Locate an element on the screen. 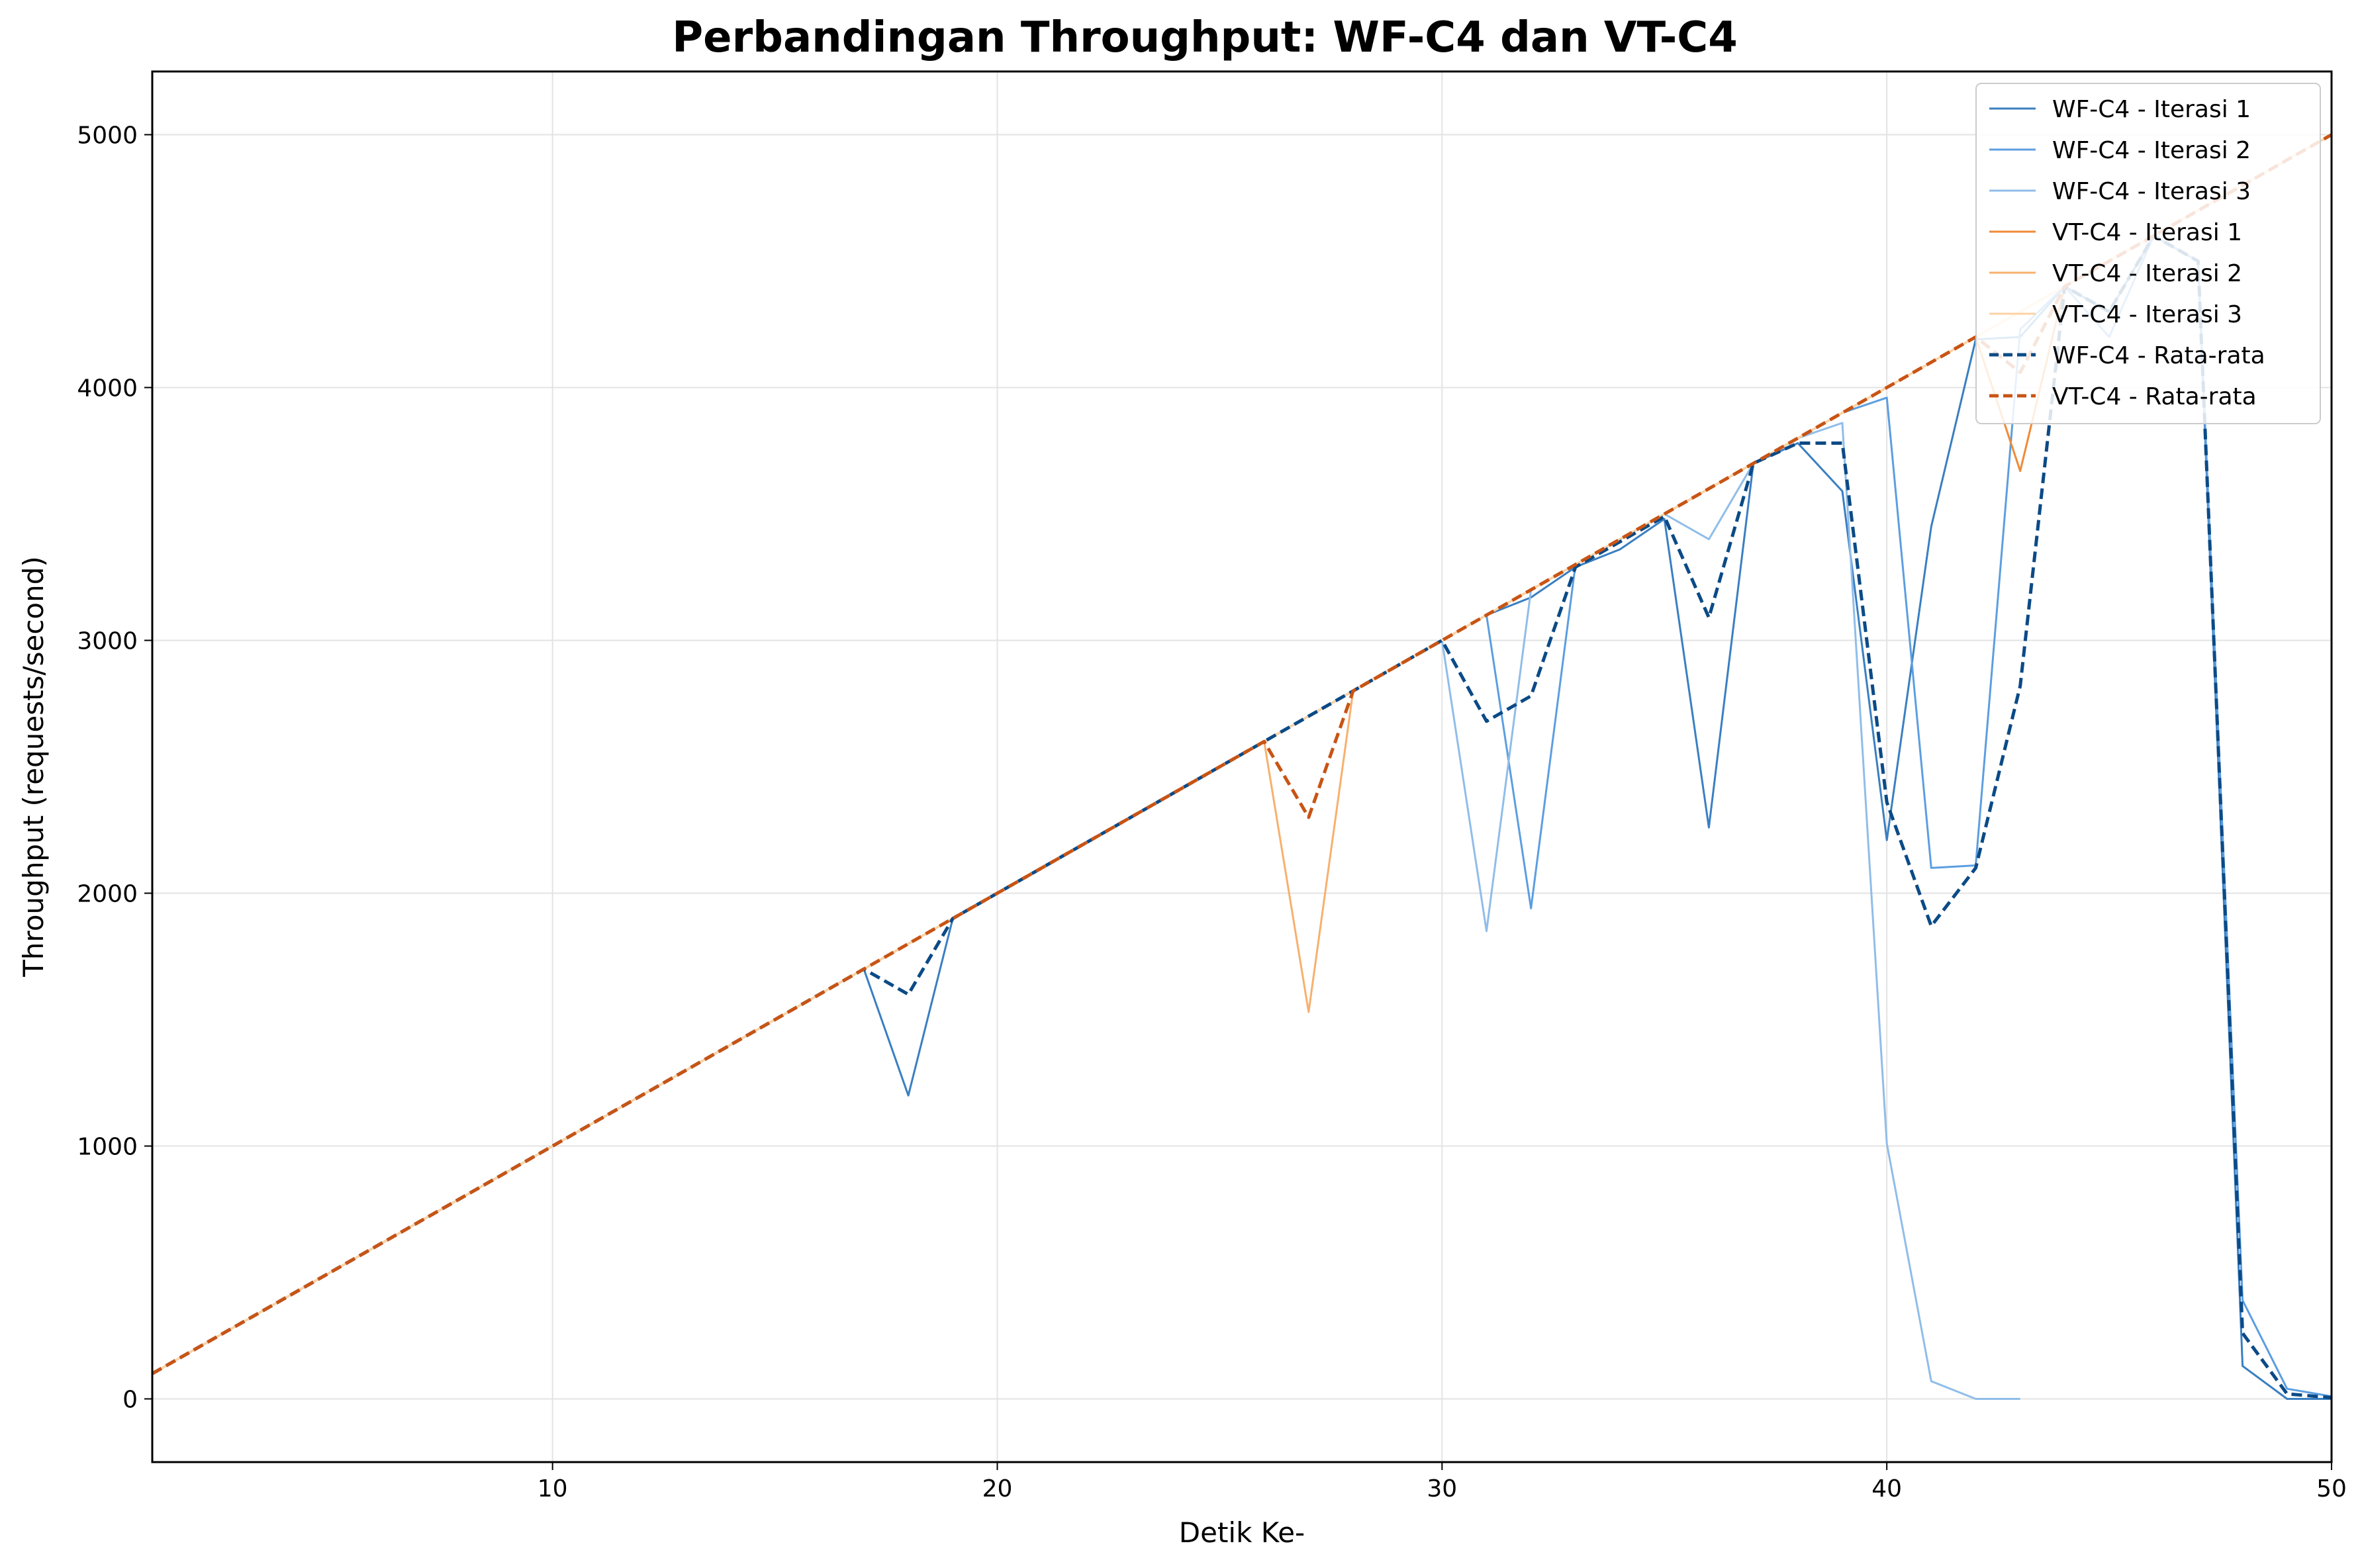 This screenshot has width=2362, height=1568. x-tick-label: 10 is located at coordinates (553, 1488).